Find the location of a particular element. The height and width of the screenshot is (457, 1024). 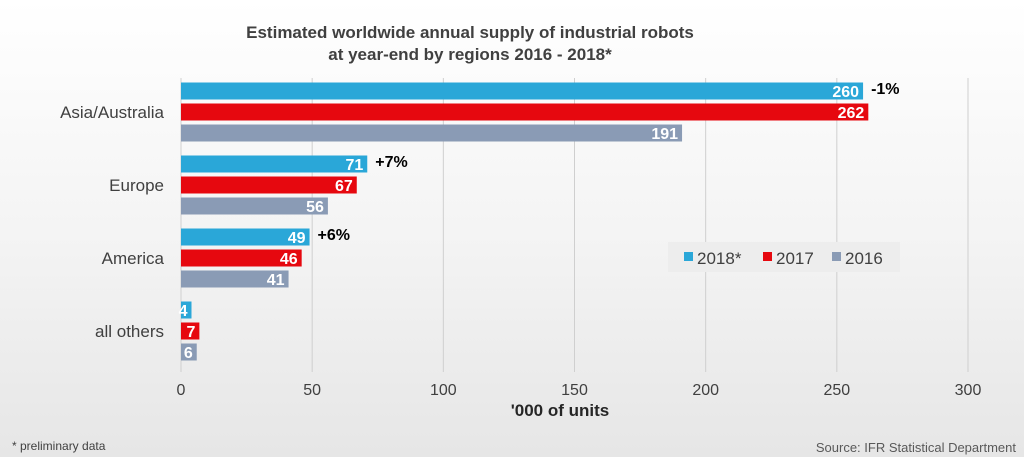

legend-label-2016: 2016 is located at coordinates (864, 258).